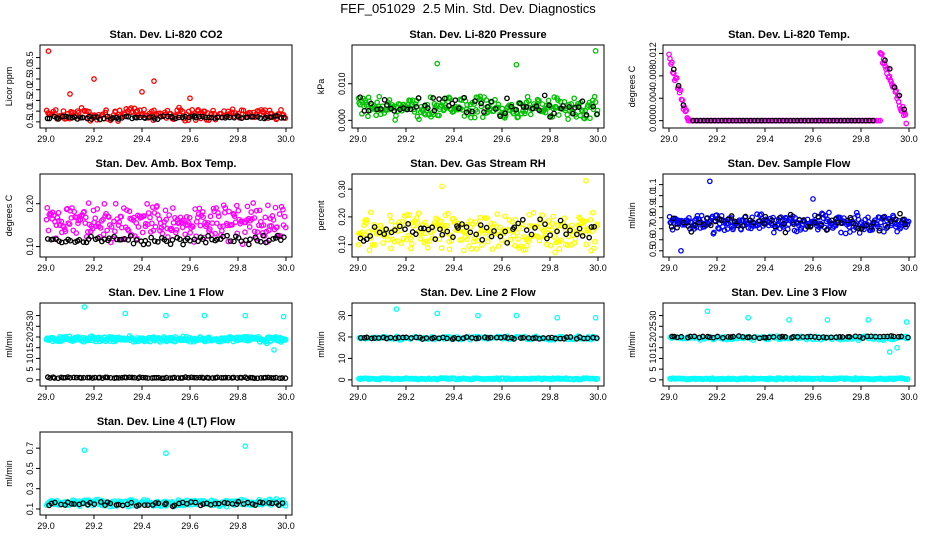 This screenshot has height=540, width=936. What do you see at coordinates (342, 83) in the screenshot?
I see `y-tick-label: 0.010` at bounding box center [342, 83].